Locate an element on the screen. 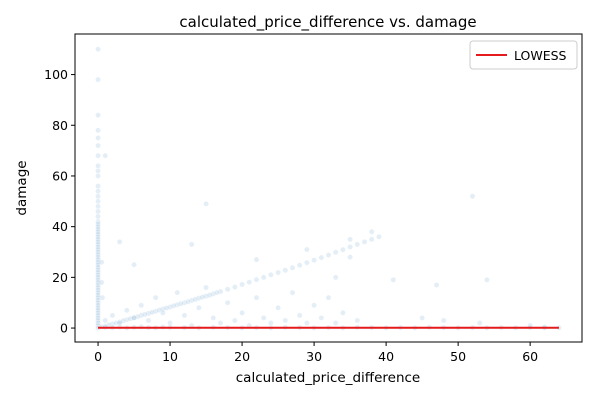 Image resolution: width=600 pixels, height=400 pixels. y-tick-label: 60 is located at coordinates (60, 175).